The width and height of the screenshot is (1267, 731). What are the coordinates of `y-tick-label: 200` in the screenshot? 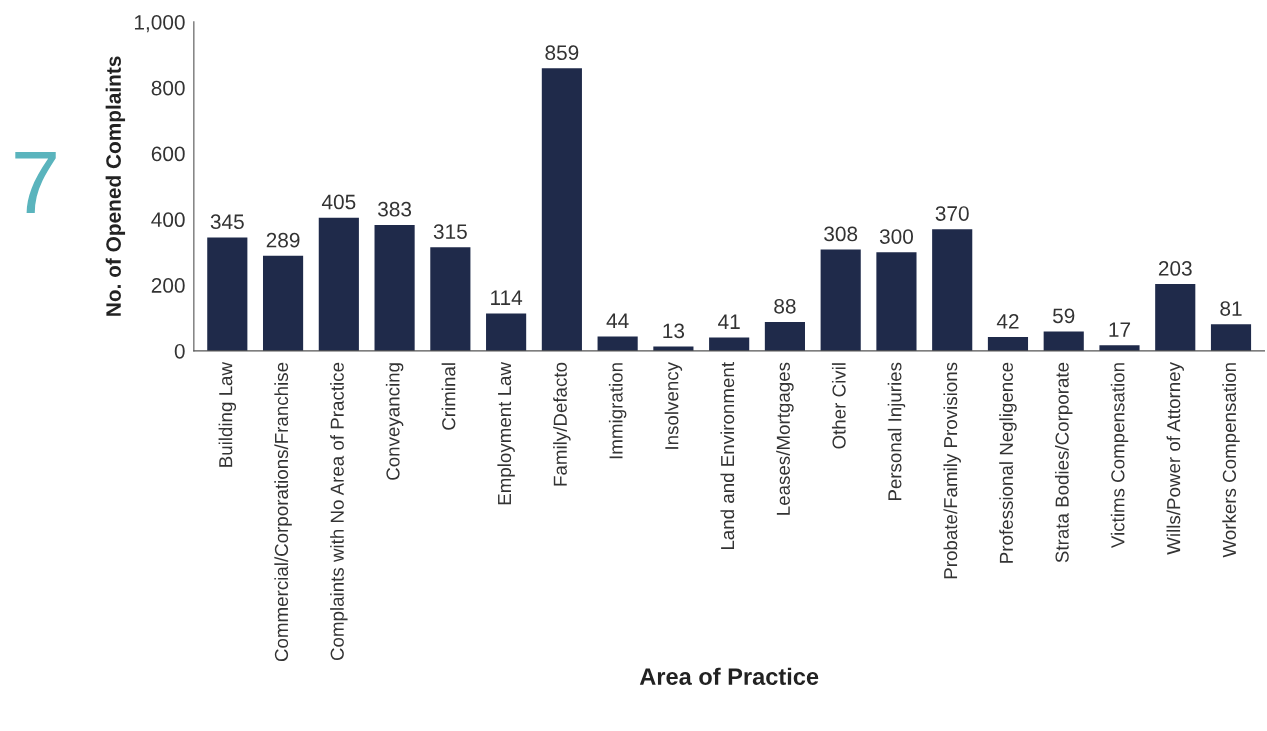 It's located at (168, 285).